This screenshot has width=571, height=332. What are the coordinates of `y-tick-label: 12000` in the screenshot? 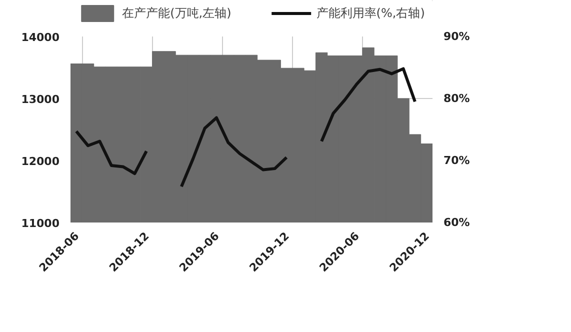 It's located at (40, 161).